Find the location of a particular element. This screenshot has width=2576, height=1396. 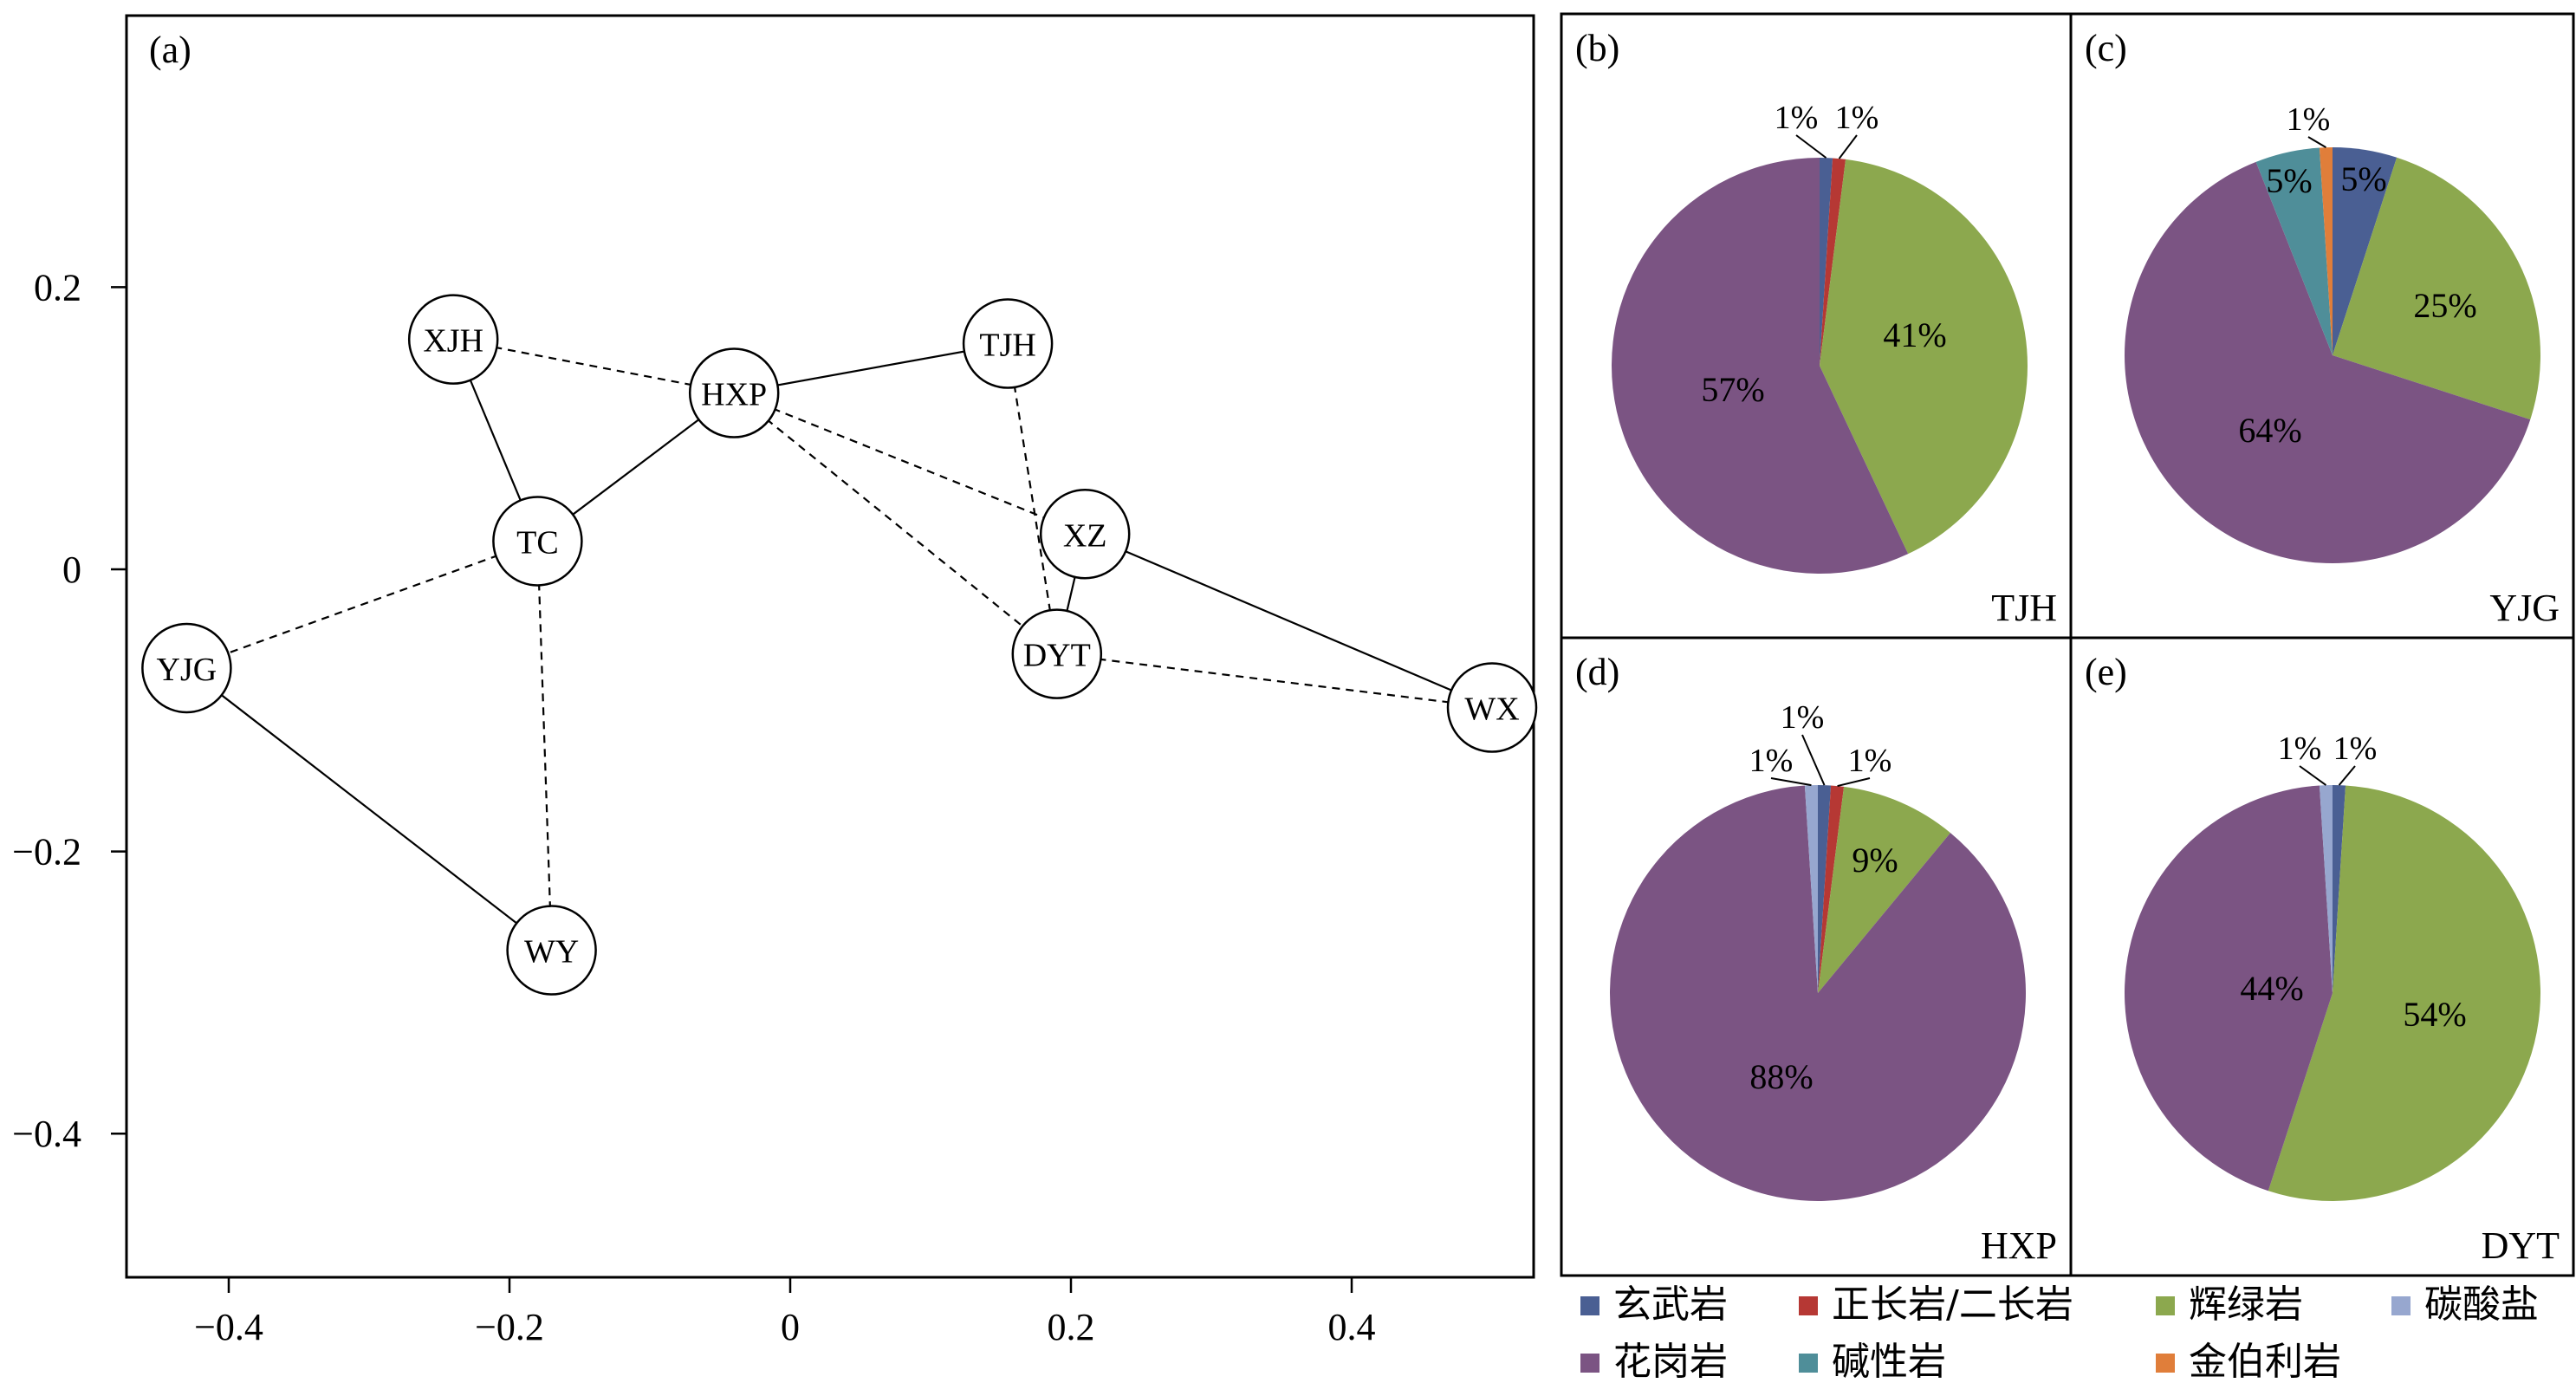

node-hxp: HXP is located at coordinates (734, 393).